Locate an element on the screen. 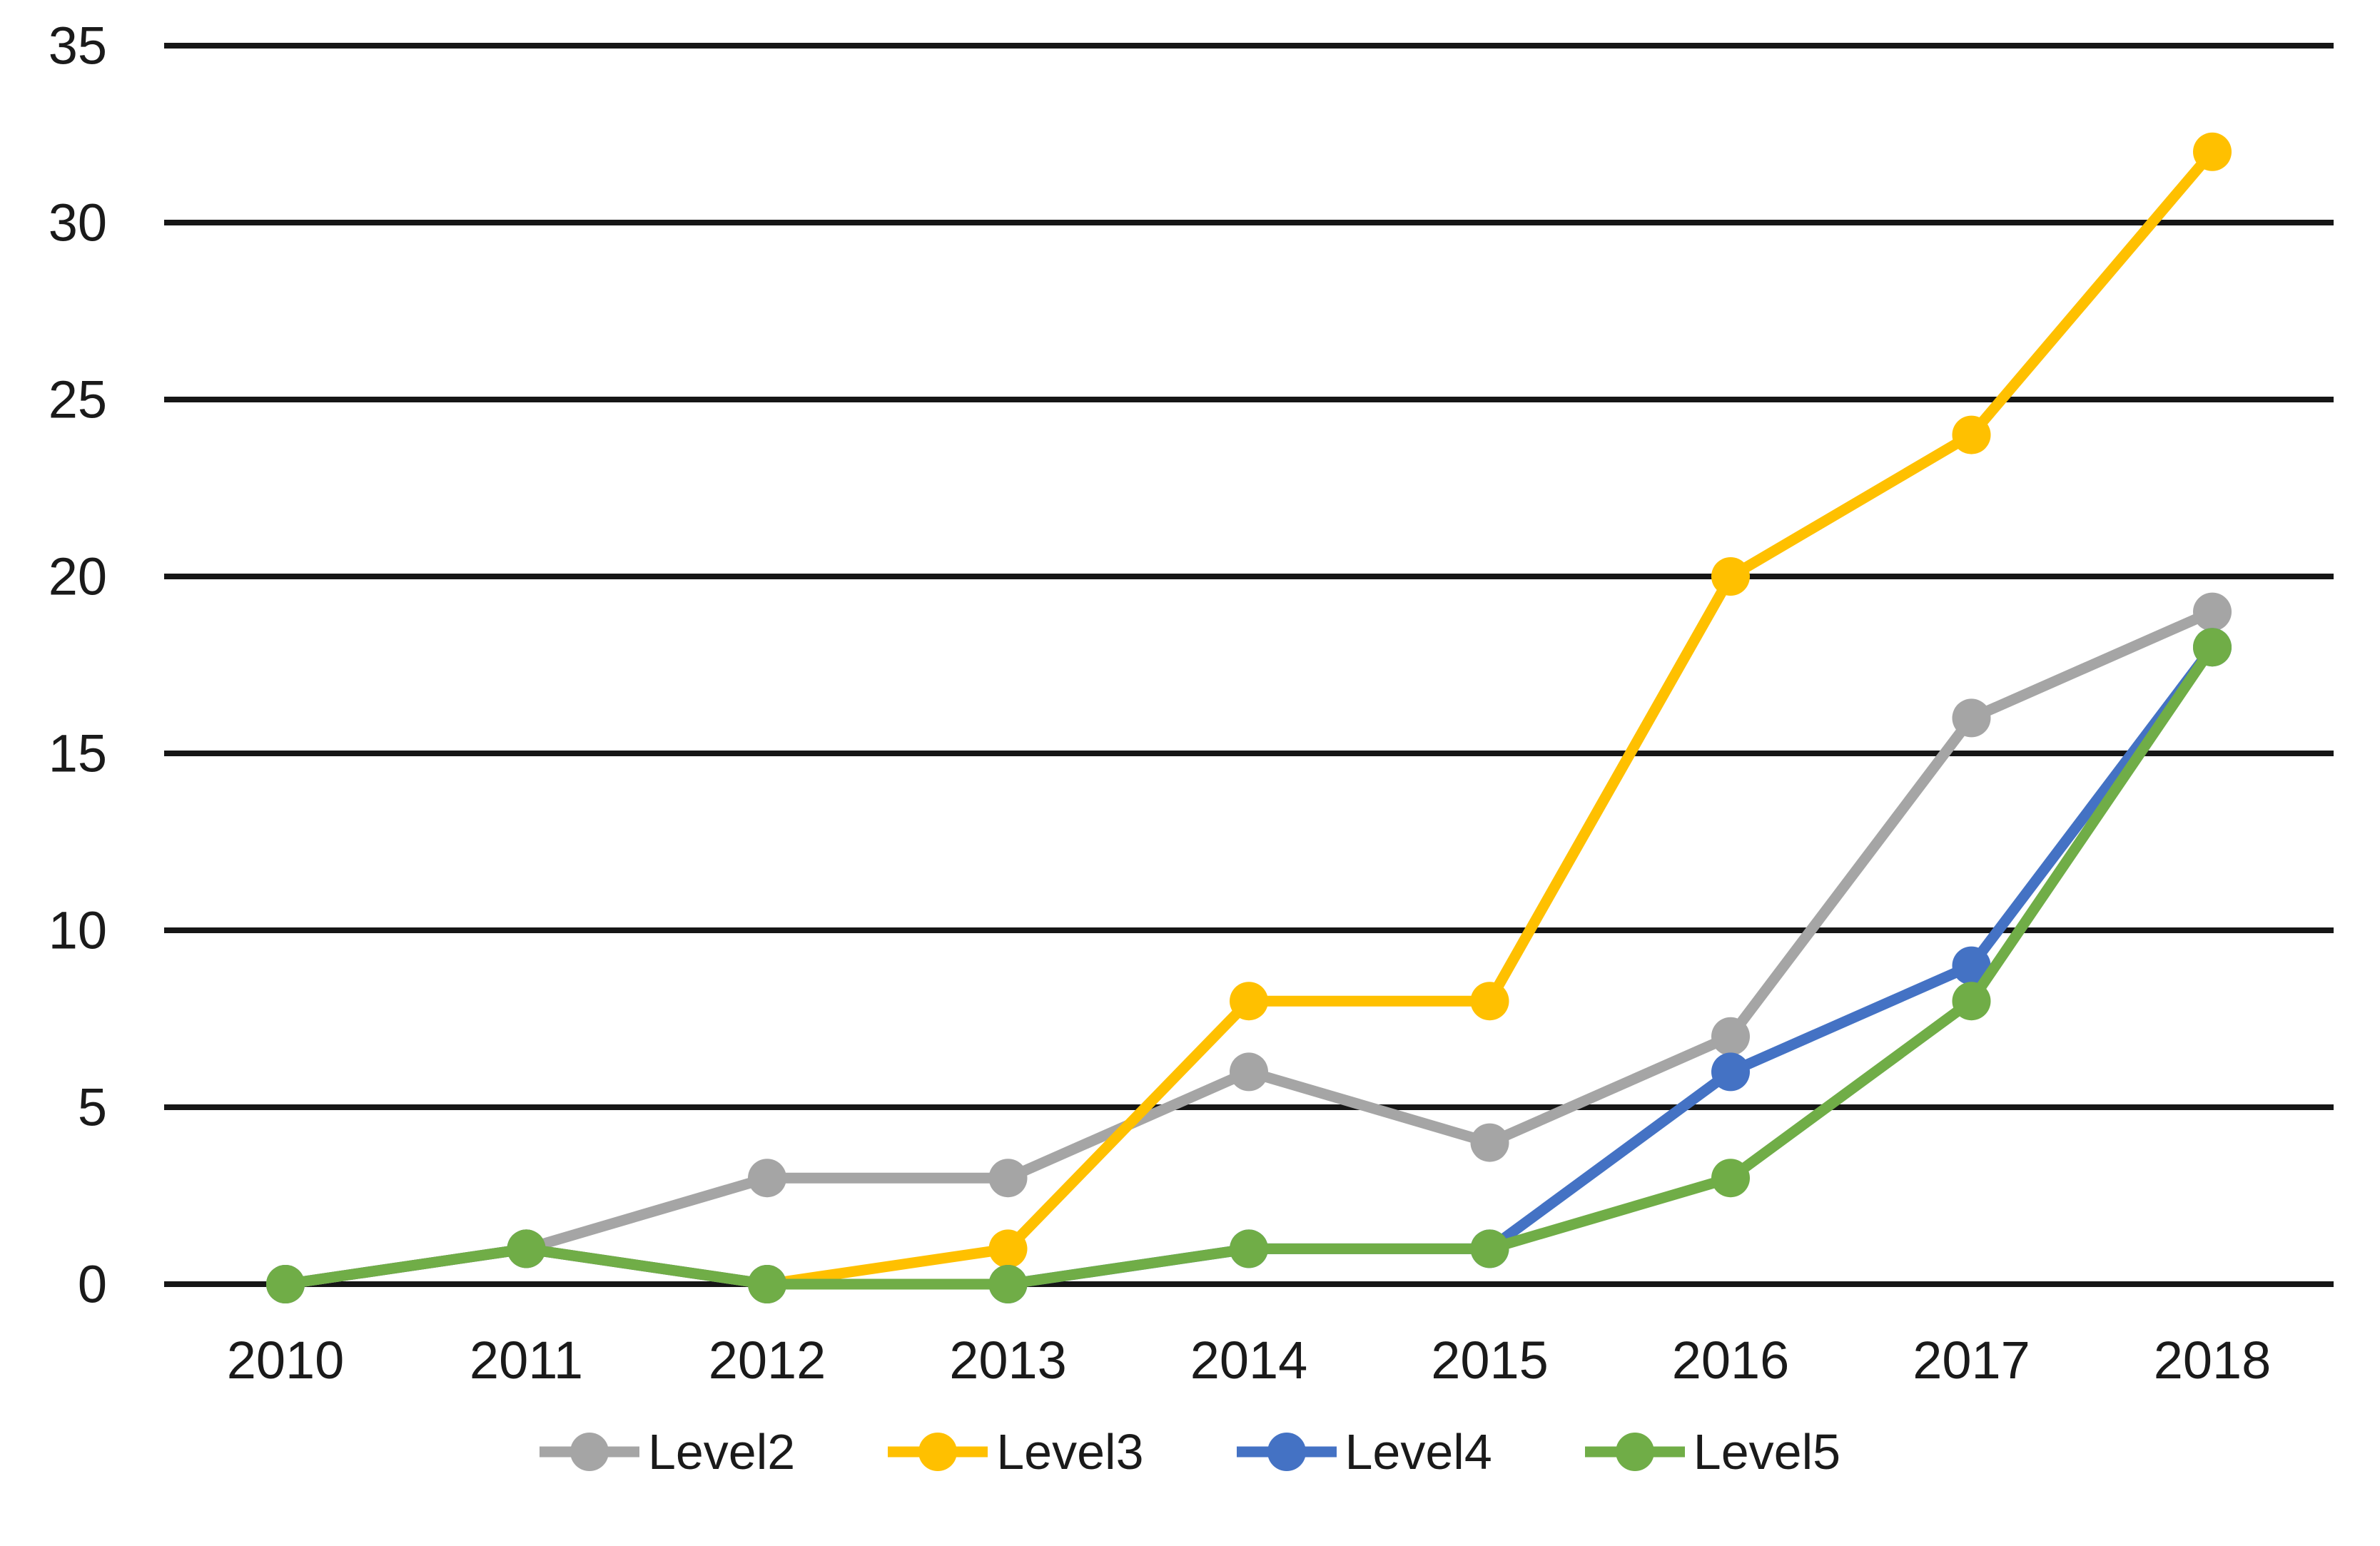 The image size is (2380, 1546). marker-Level2-2015 is located at coordinates (1489, 1142).